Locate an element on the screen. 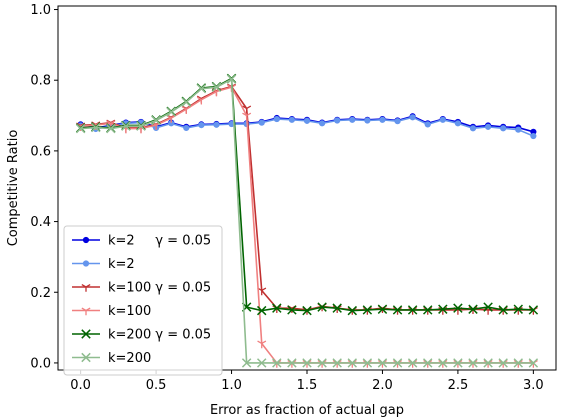 The width and height of the screenshot is (561, 419). legend-label: k=200 is located at coordinates (129, 358).